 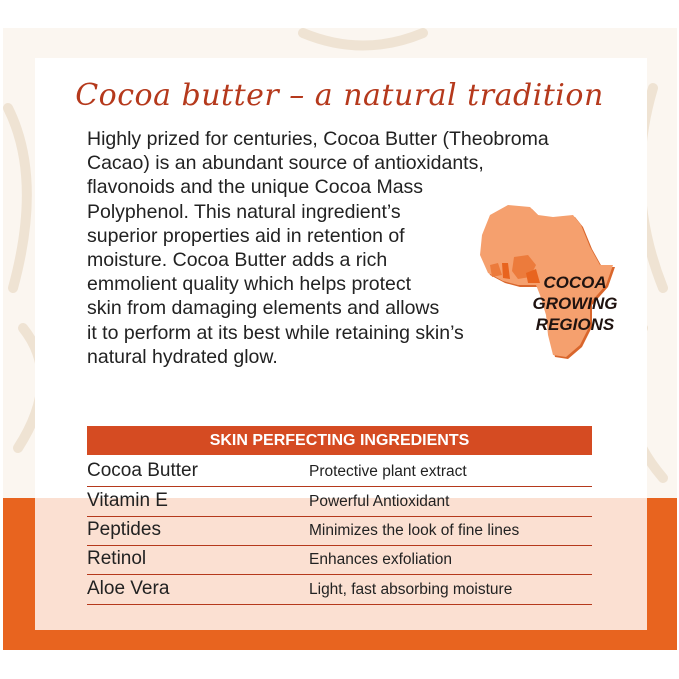 I want to click on ingredient-desc: Powerful Antioxidant, so click(x=379, y=501).